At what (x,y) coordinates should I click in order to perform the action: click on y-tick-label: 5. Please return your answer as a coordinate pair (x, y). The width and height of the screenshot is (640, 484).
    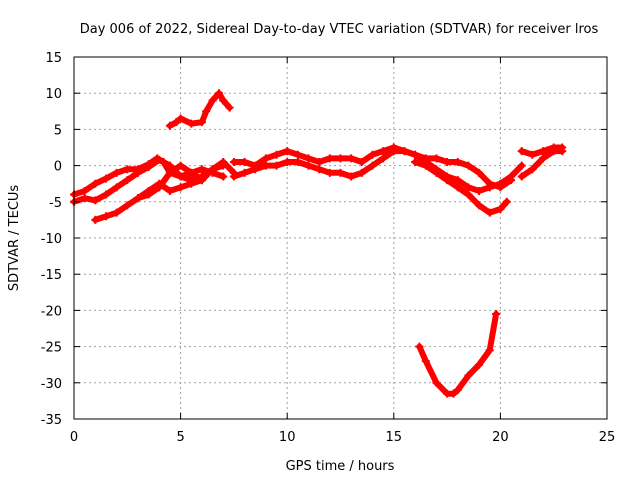
    Looking at the image, I should click on (58, 130).